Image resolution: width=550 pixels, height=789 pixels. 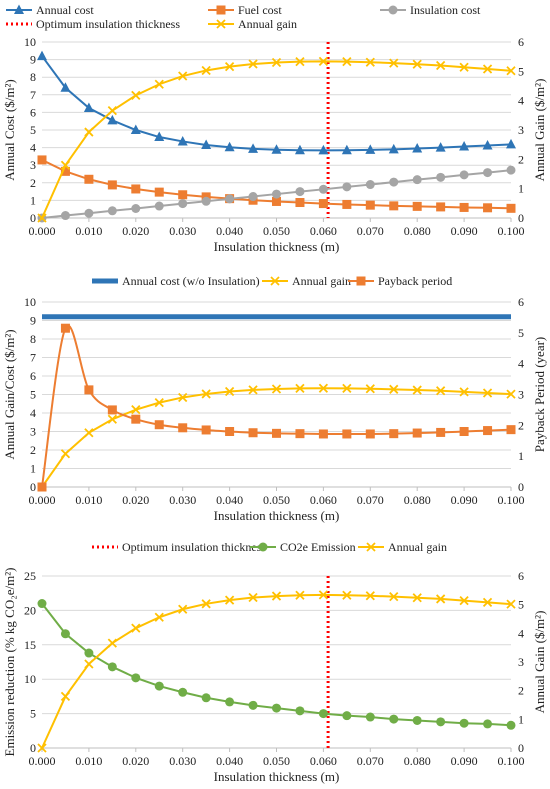 I want to click on series-line, so click(x=276, y=103).